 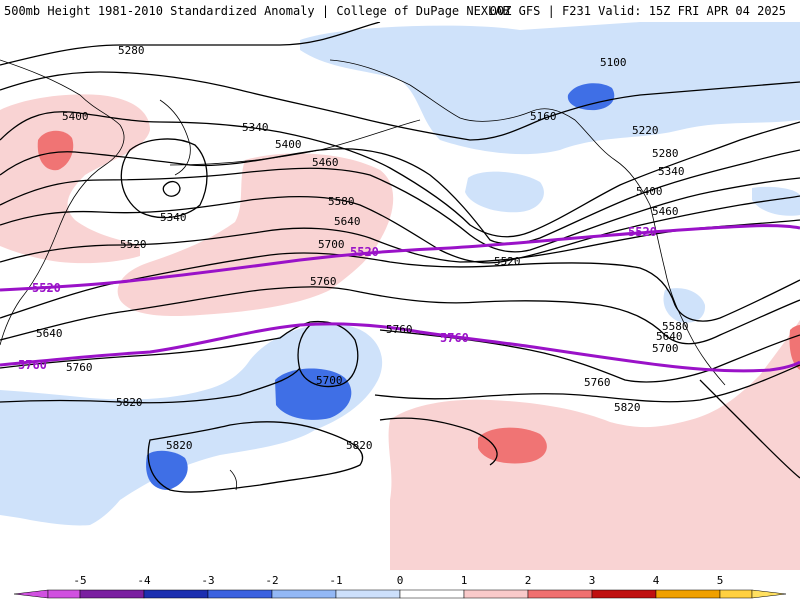 I want to click on positive-anomaly-japan, so click(x=75, y=179).